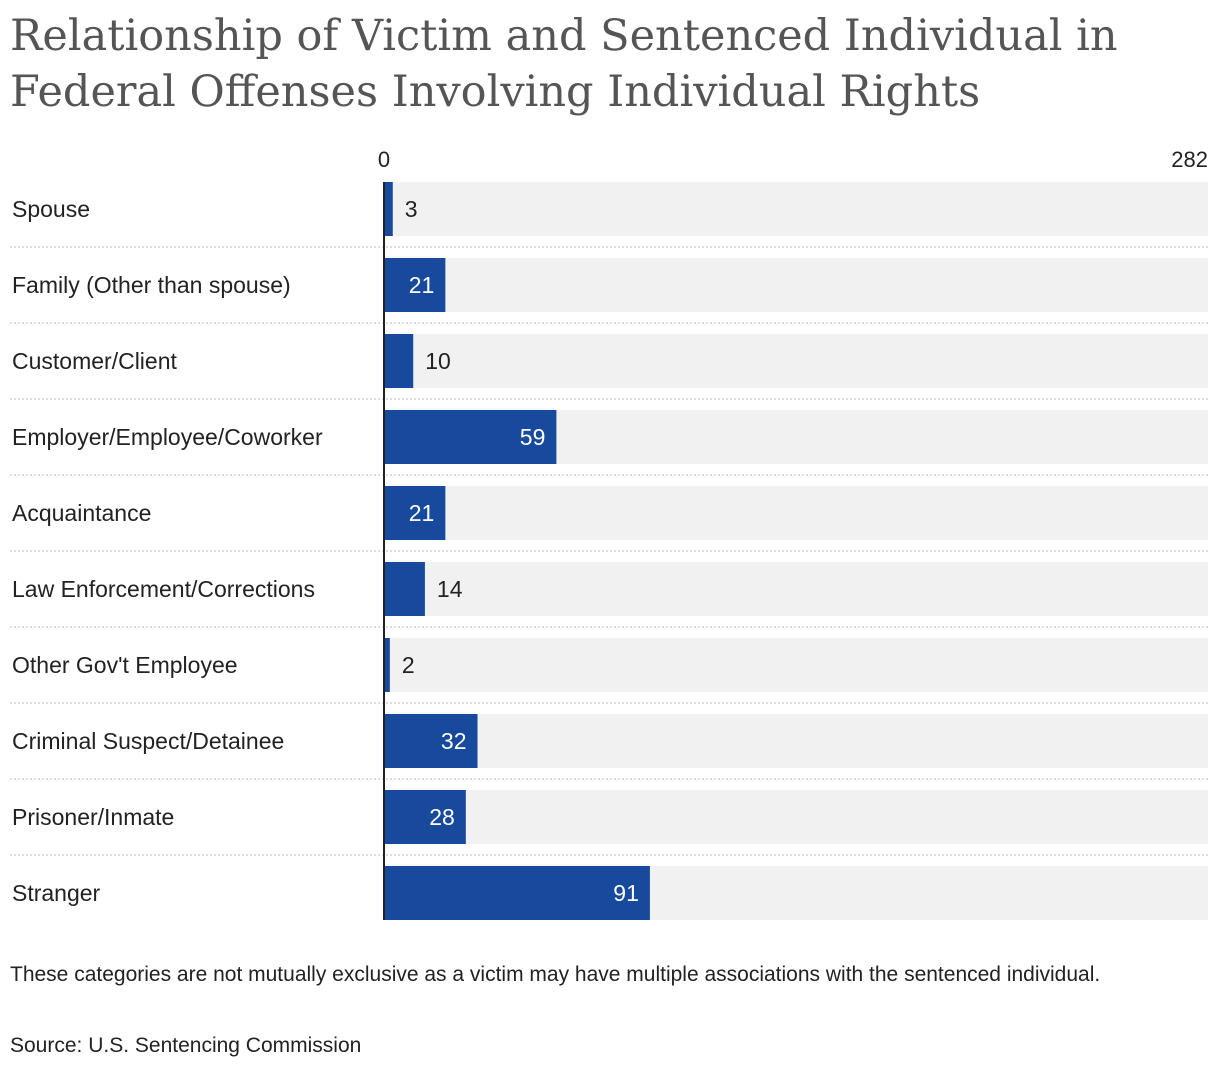 Image resolution: width=1220 pixels, height=1070 pixels. I want to click on category-label: Acquaintance, so click(81, 513).